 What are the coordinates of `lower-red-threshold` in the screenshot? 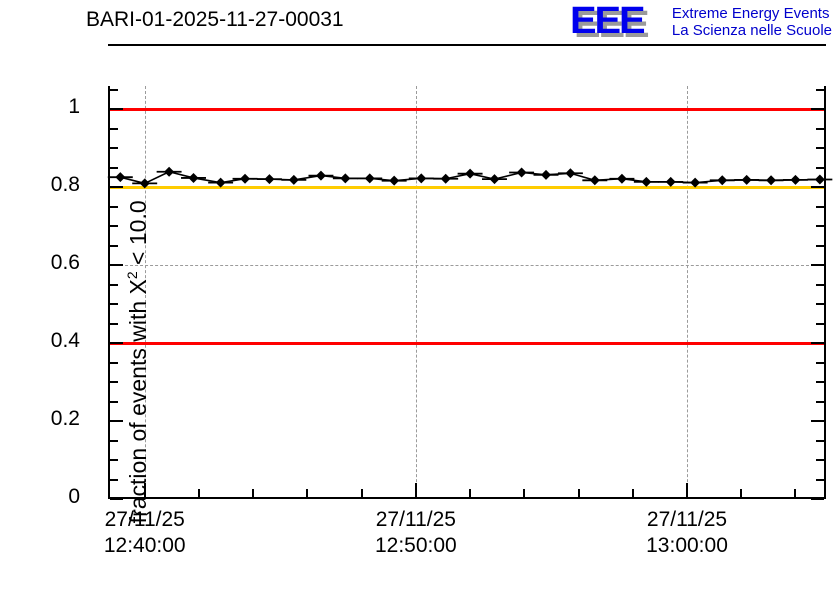 It's located at (467, 343).